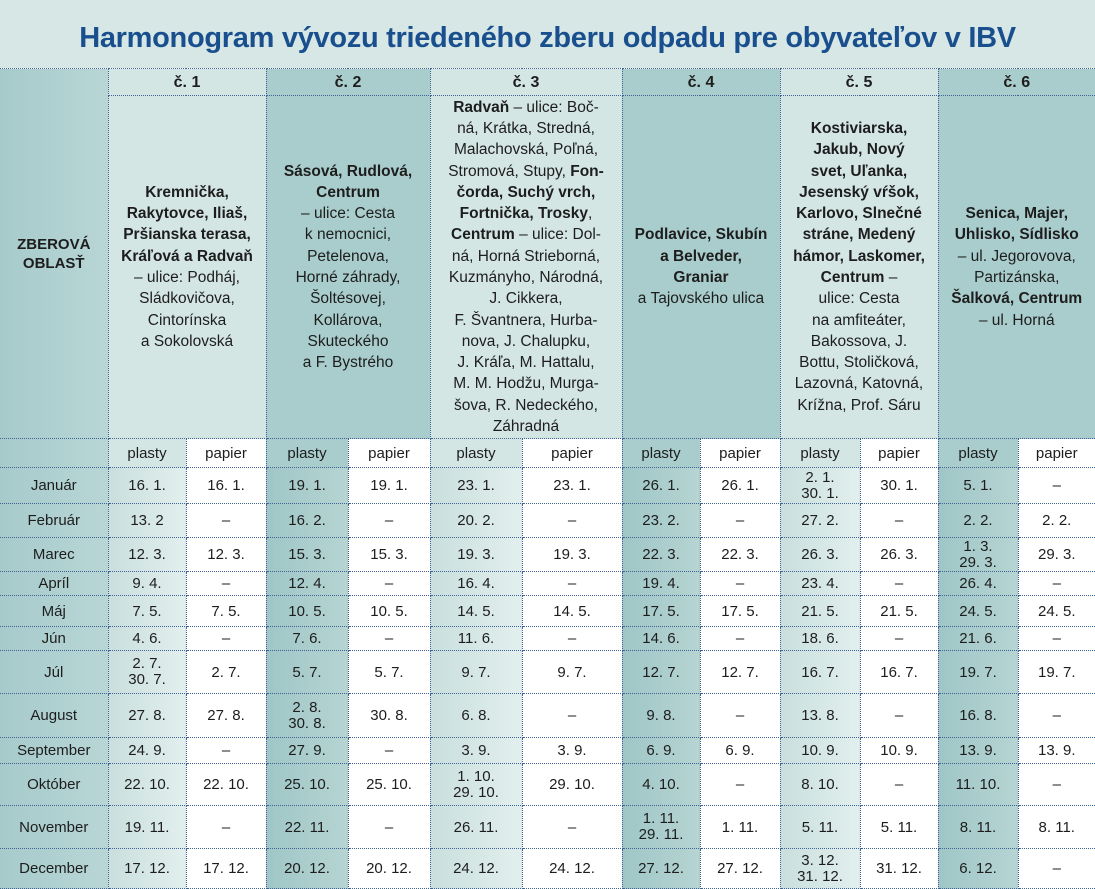  What do you see at coordinates (572, 868) in the screenshot?
I see `papier-date-cell: 24. 12.` at bounding box center [572, 868].